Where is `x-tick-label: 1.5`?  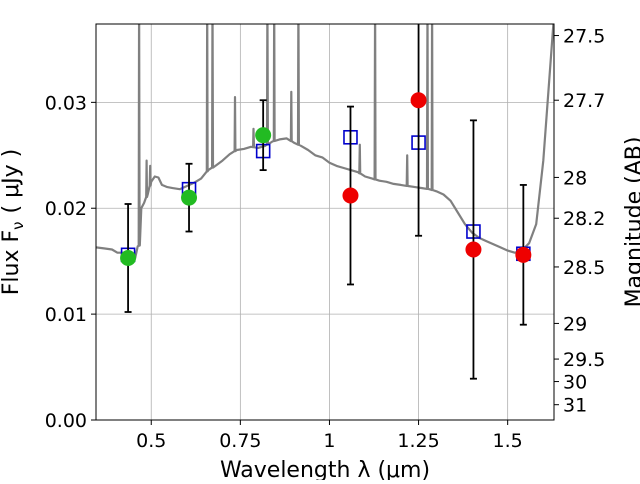
x-tick-label: 1.5 is located at coordinates (508, 441).